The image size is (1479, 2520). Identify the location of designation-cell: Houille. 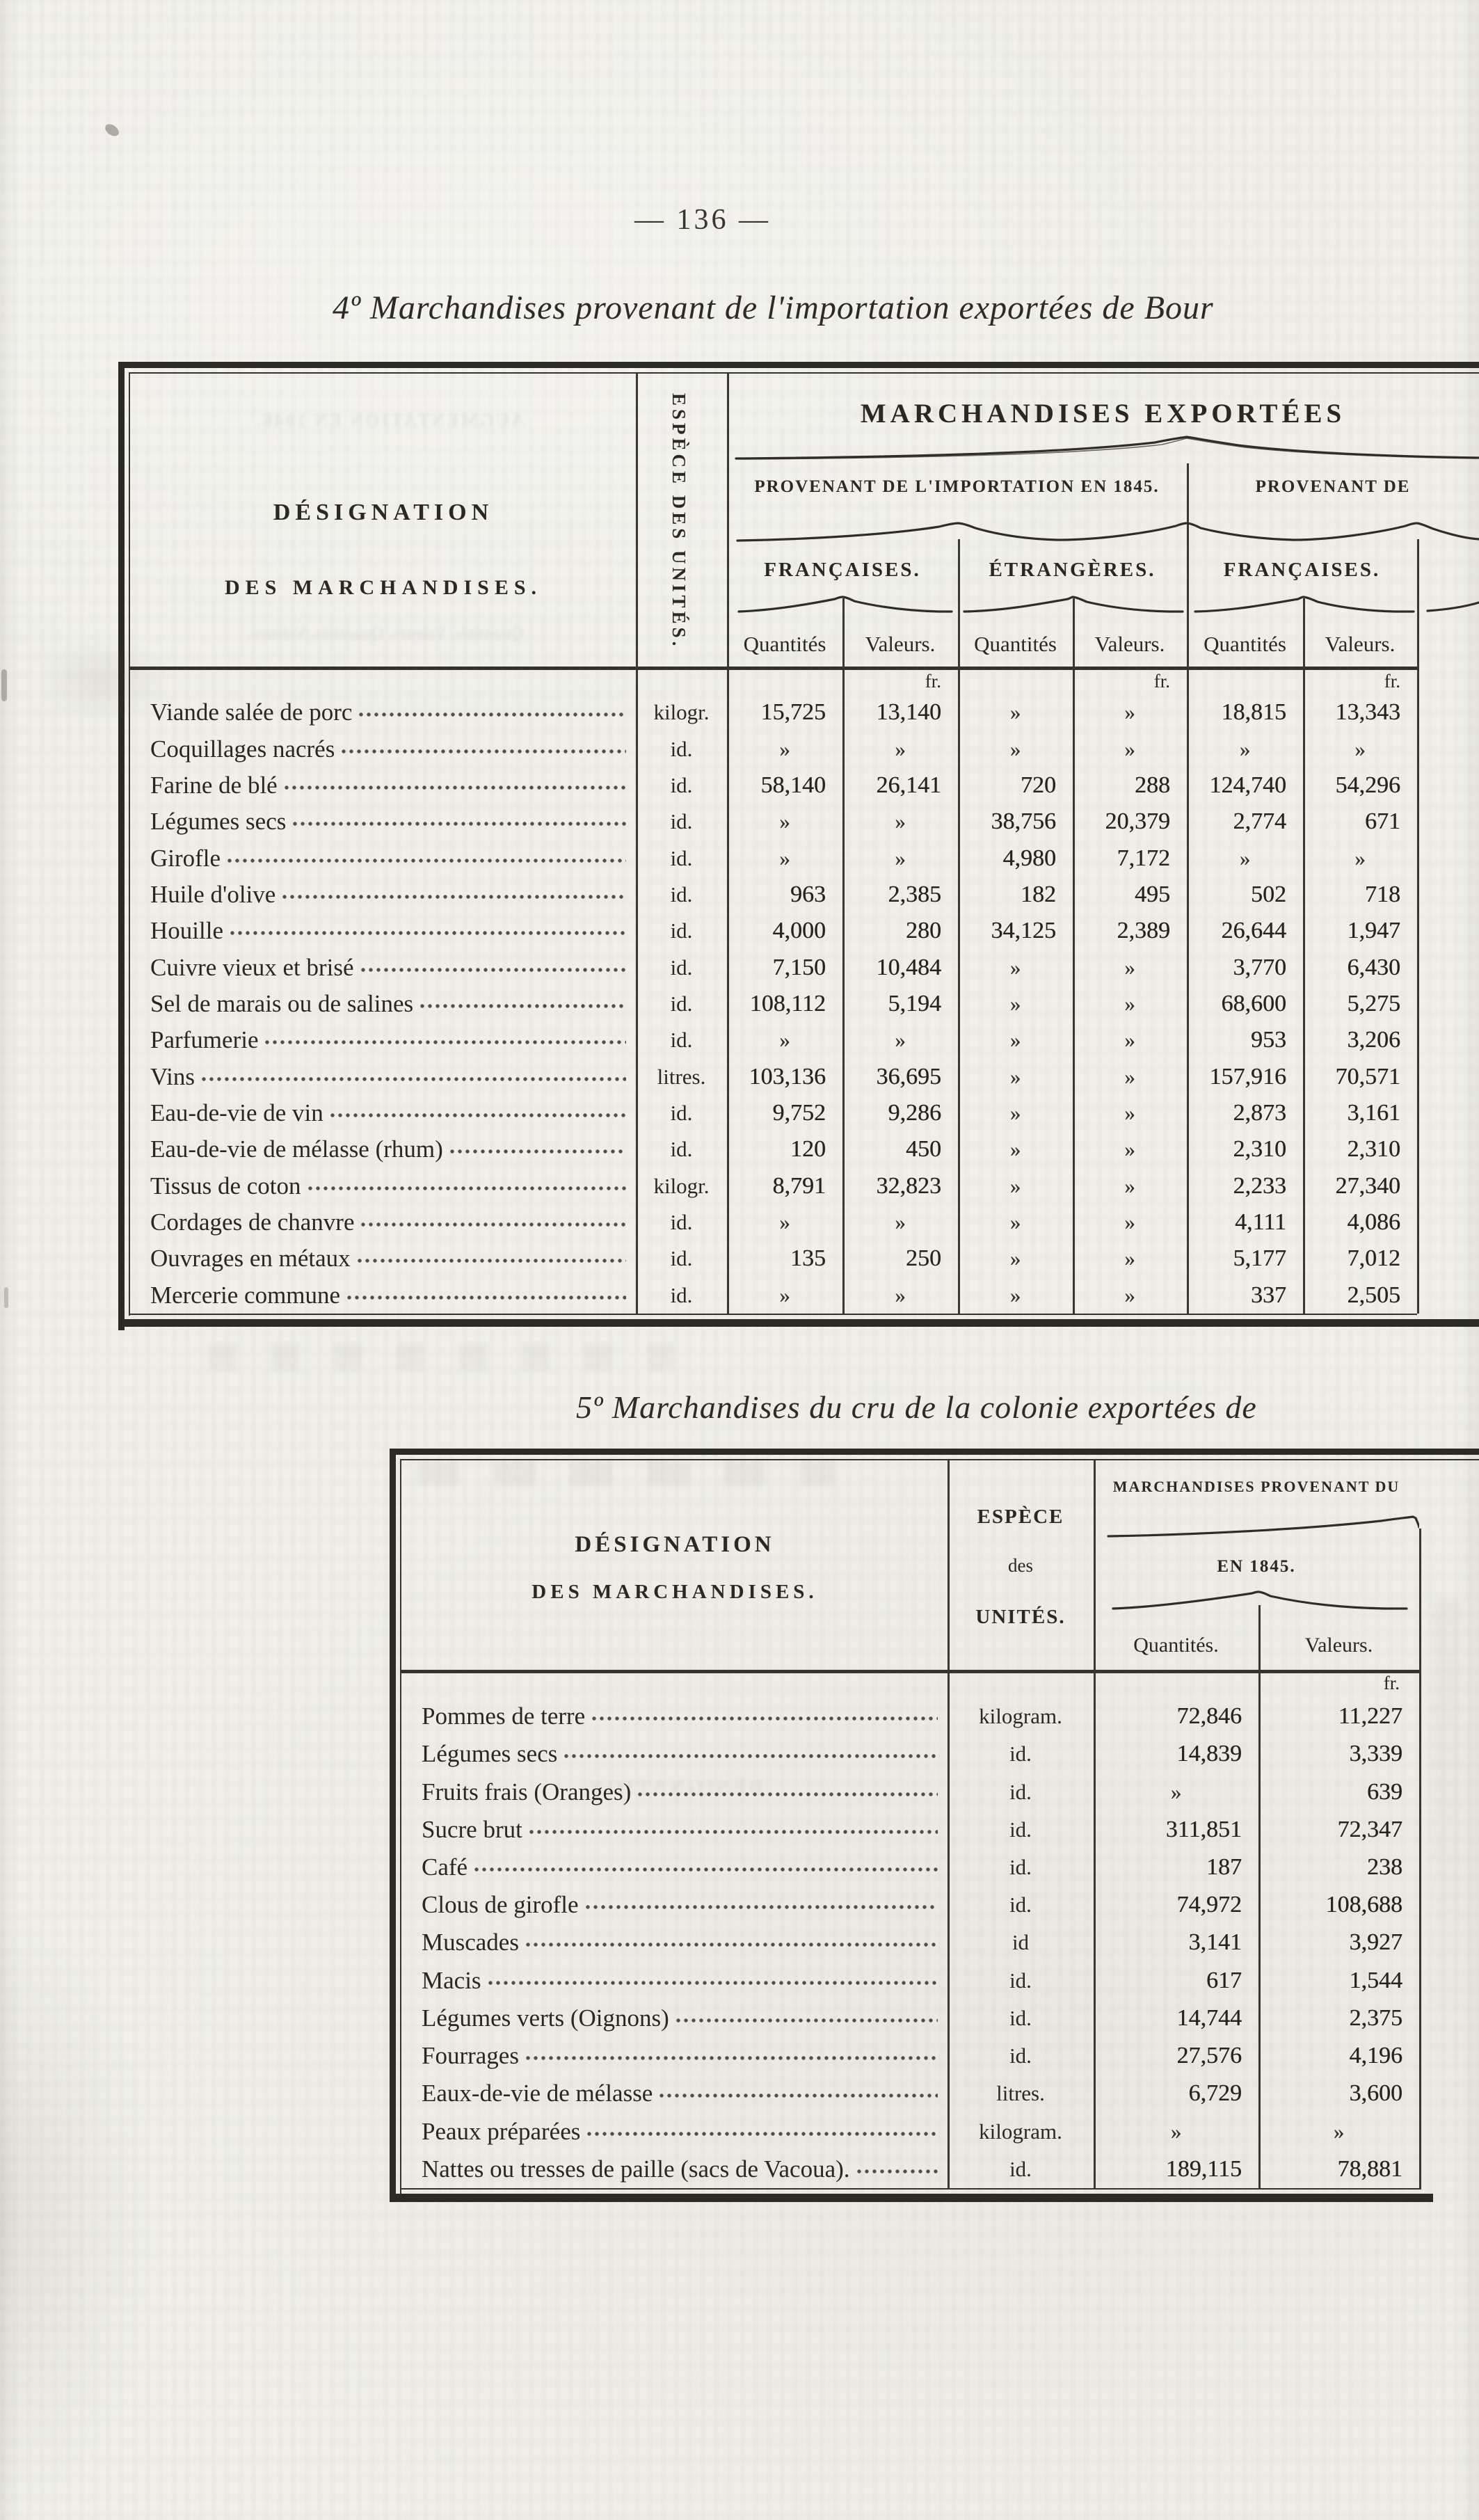
(383, 931).